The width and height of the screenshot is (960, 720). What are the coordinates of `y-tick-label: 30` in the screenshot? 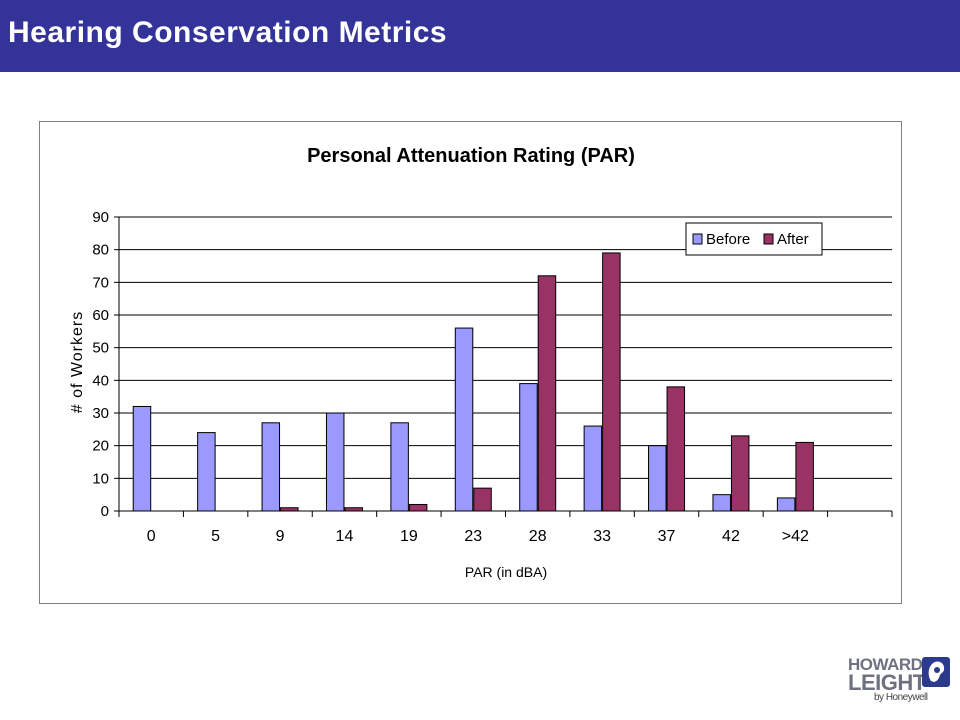 It's located at (100, 413).